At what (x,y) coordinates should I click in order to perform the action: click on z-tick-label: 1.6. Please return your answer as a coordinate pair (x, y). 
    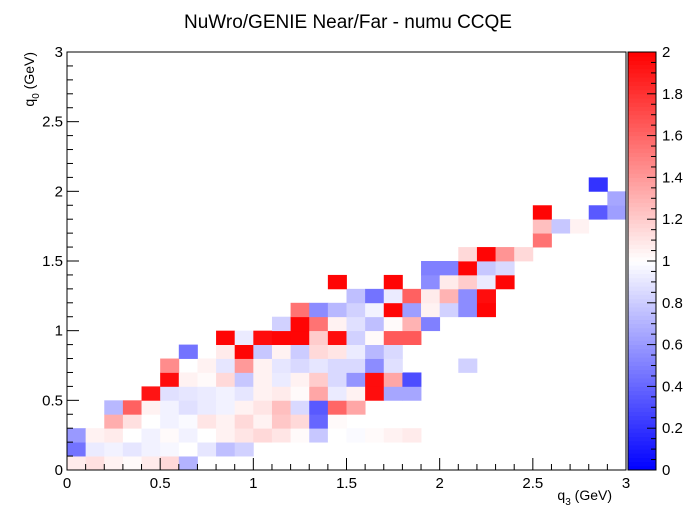
    Looking at the image, I should click on (672, 136).